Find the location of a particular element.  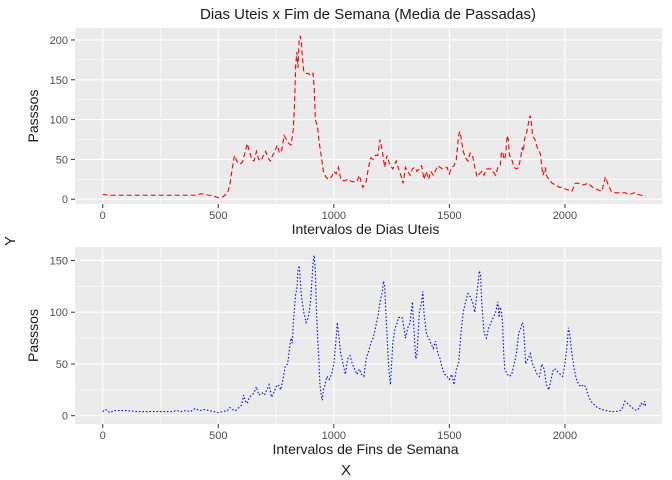

shared-x-axis-label: X is located at coordinates (346, 470).